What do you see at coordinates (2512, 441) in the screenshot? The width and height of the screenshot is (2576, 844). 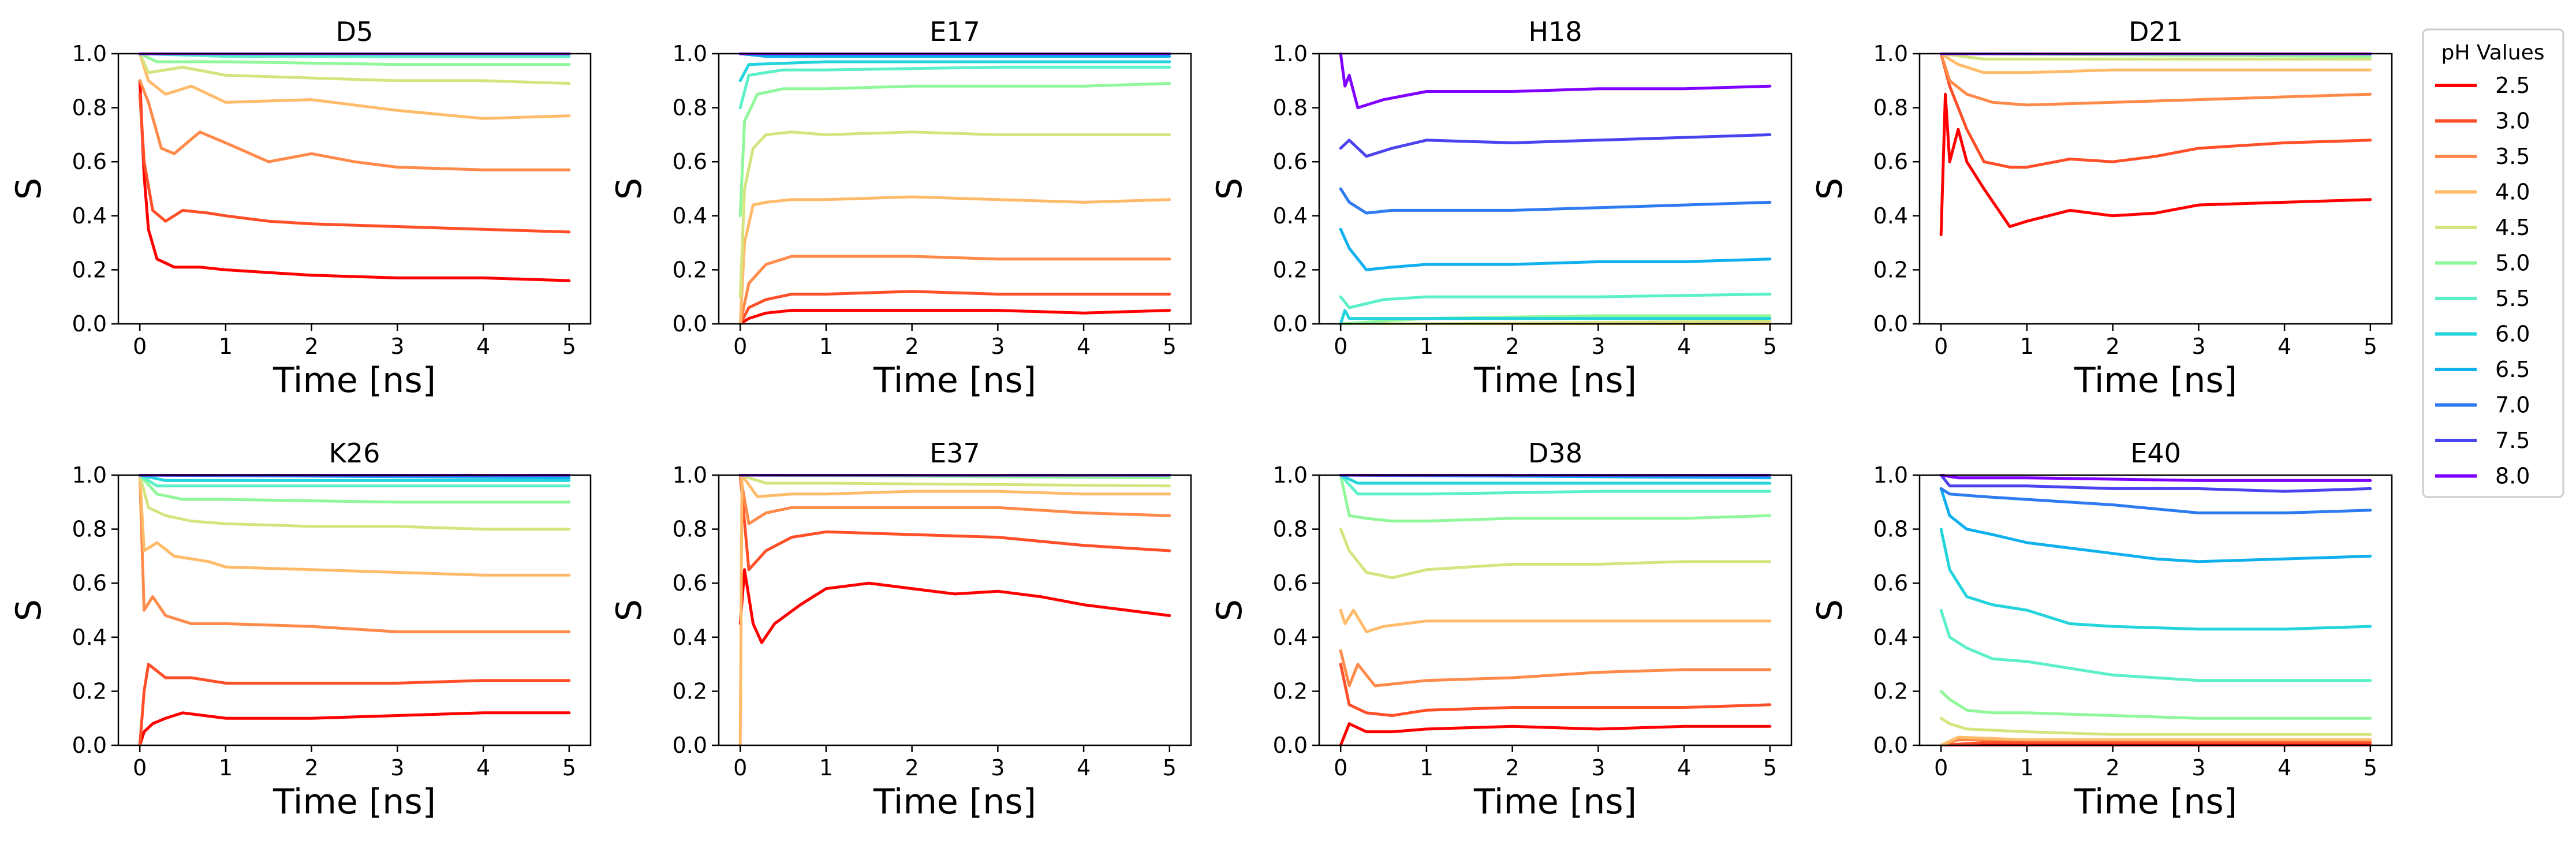 I see `legend-label: 7.5` at bounding box center [2512, 441].